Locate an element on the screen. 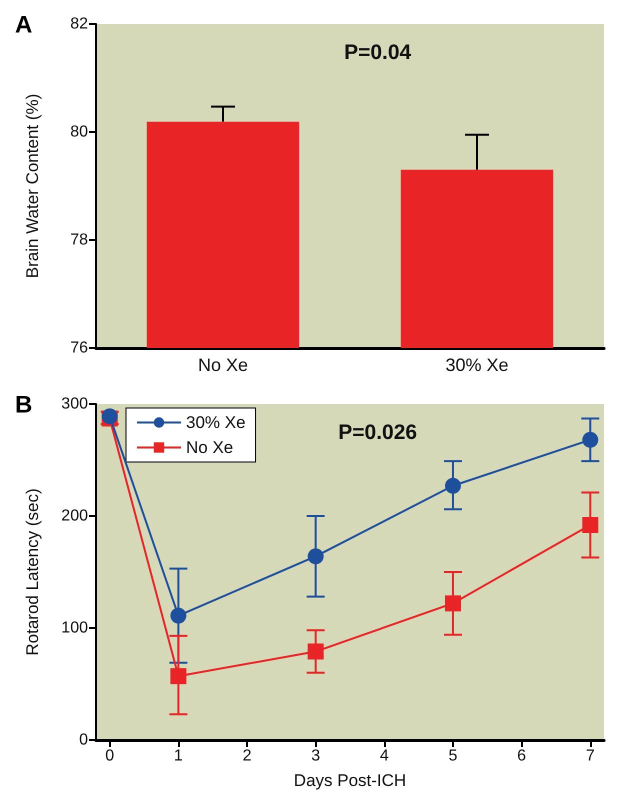 The height and width of the screenshot is (810, 622). x-tick-label: 1 is located at coordinates (178, 756).